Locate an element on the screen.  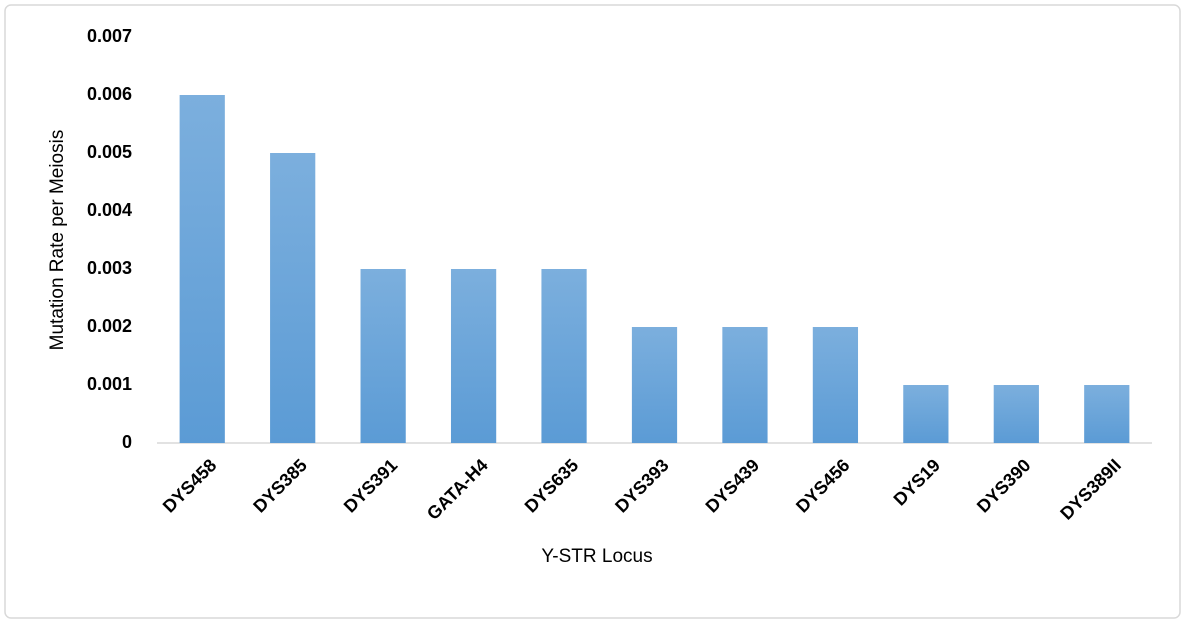
y-axis-title: Mutation Rate per Meiosis is located at coordinates (57, 240).